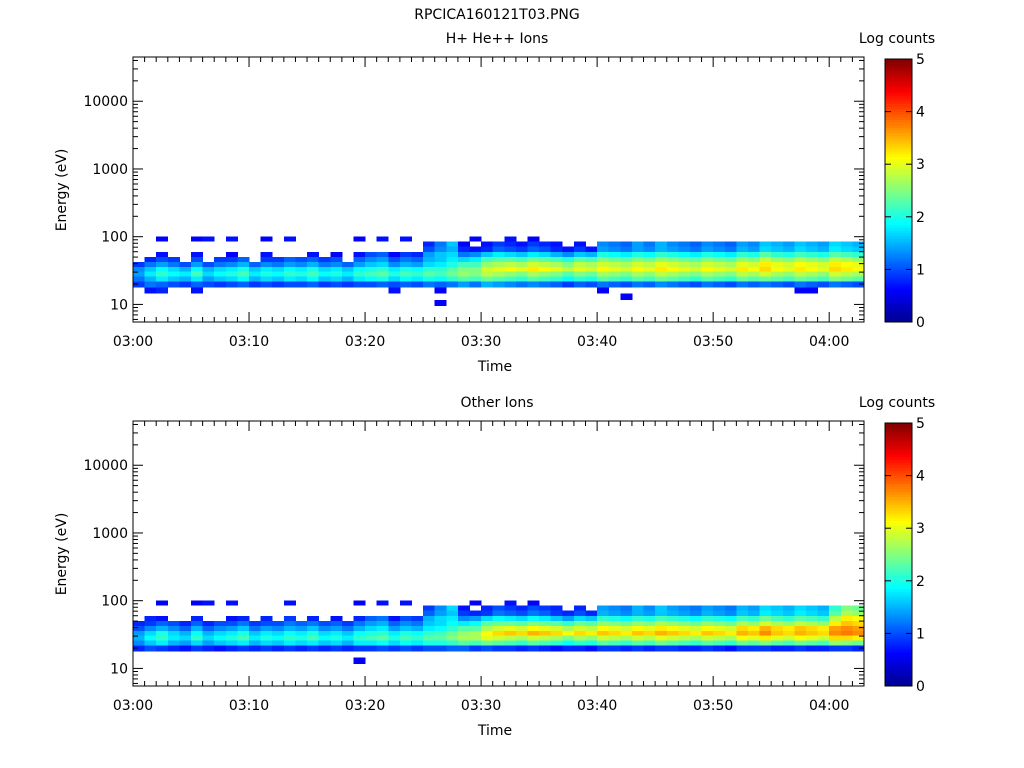 The width and height of the screenshot is (1024, 768). What do you see at coordinates (920, 634) in the screenshot?
I see `colorbar-tick-label: 1` at bounding box center [920, 634].